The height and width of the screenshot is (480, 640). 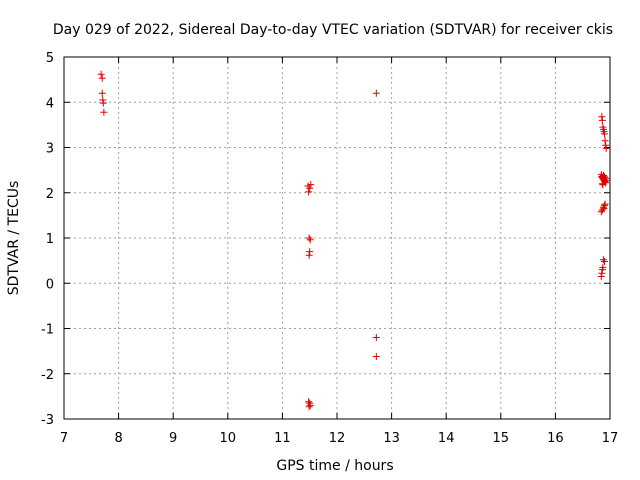 I want to click on y-tick-label: -1, so click(x=47, y=330).